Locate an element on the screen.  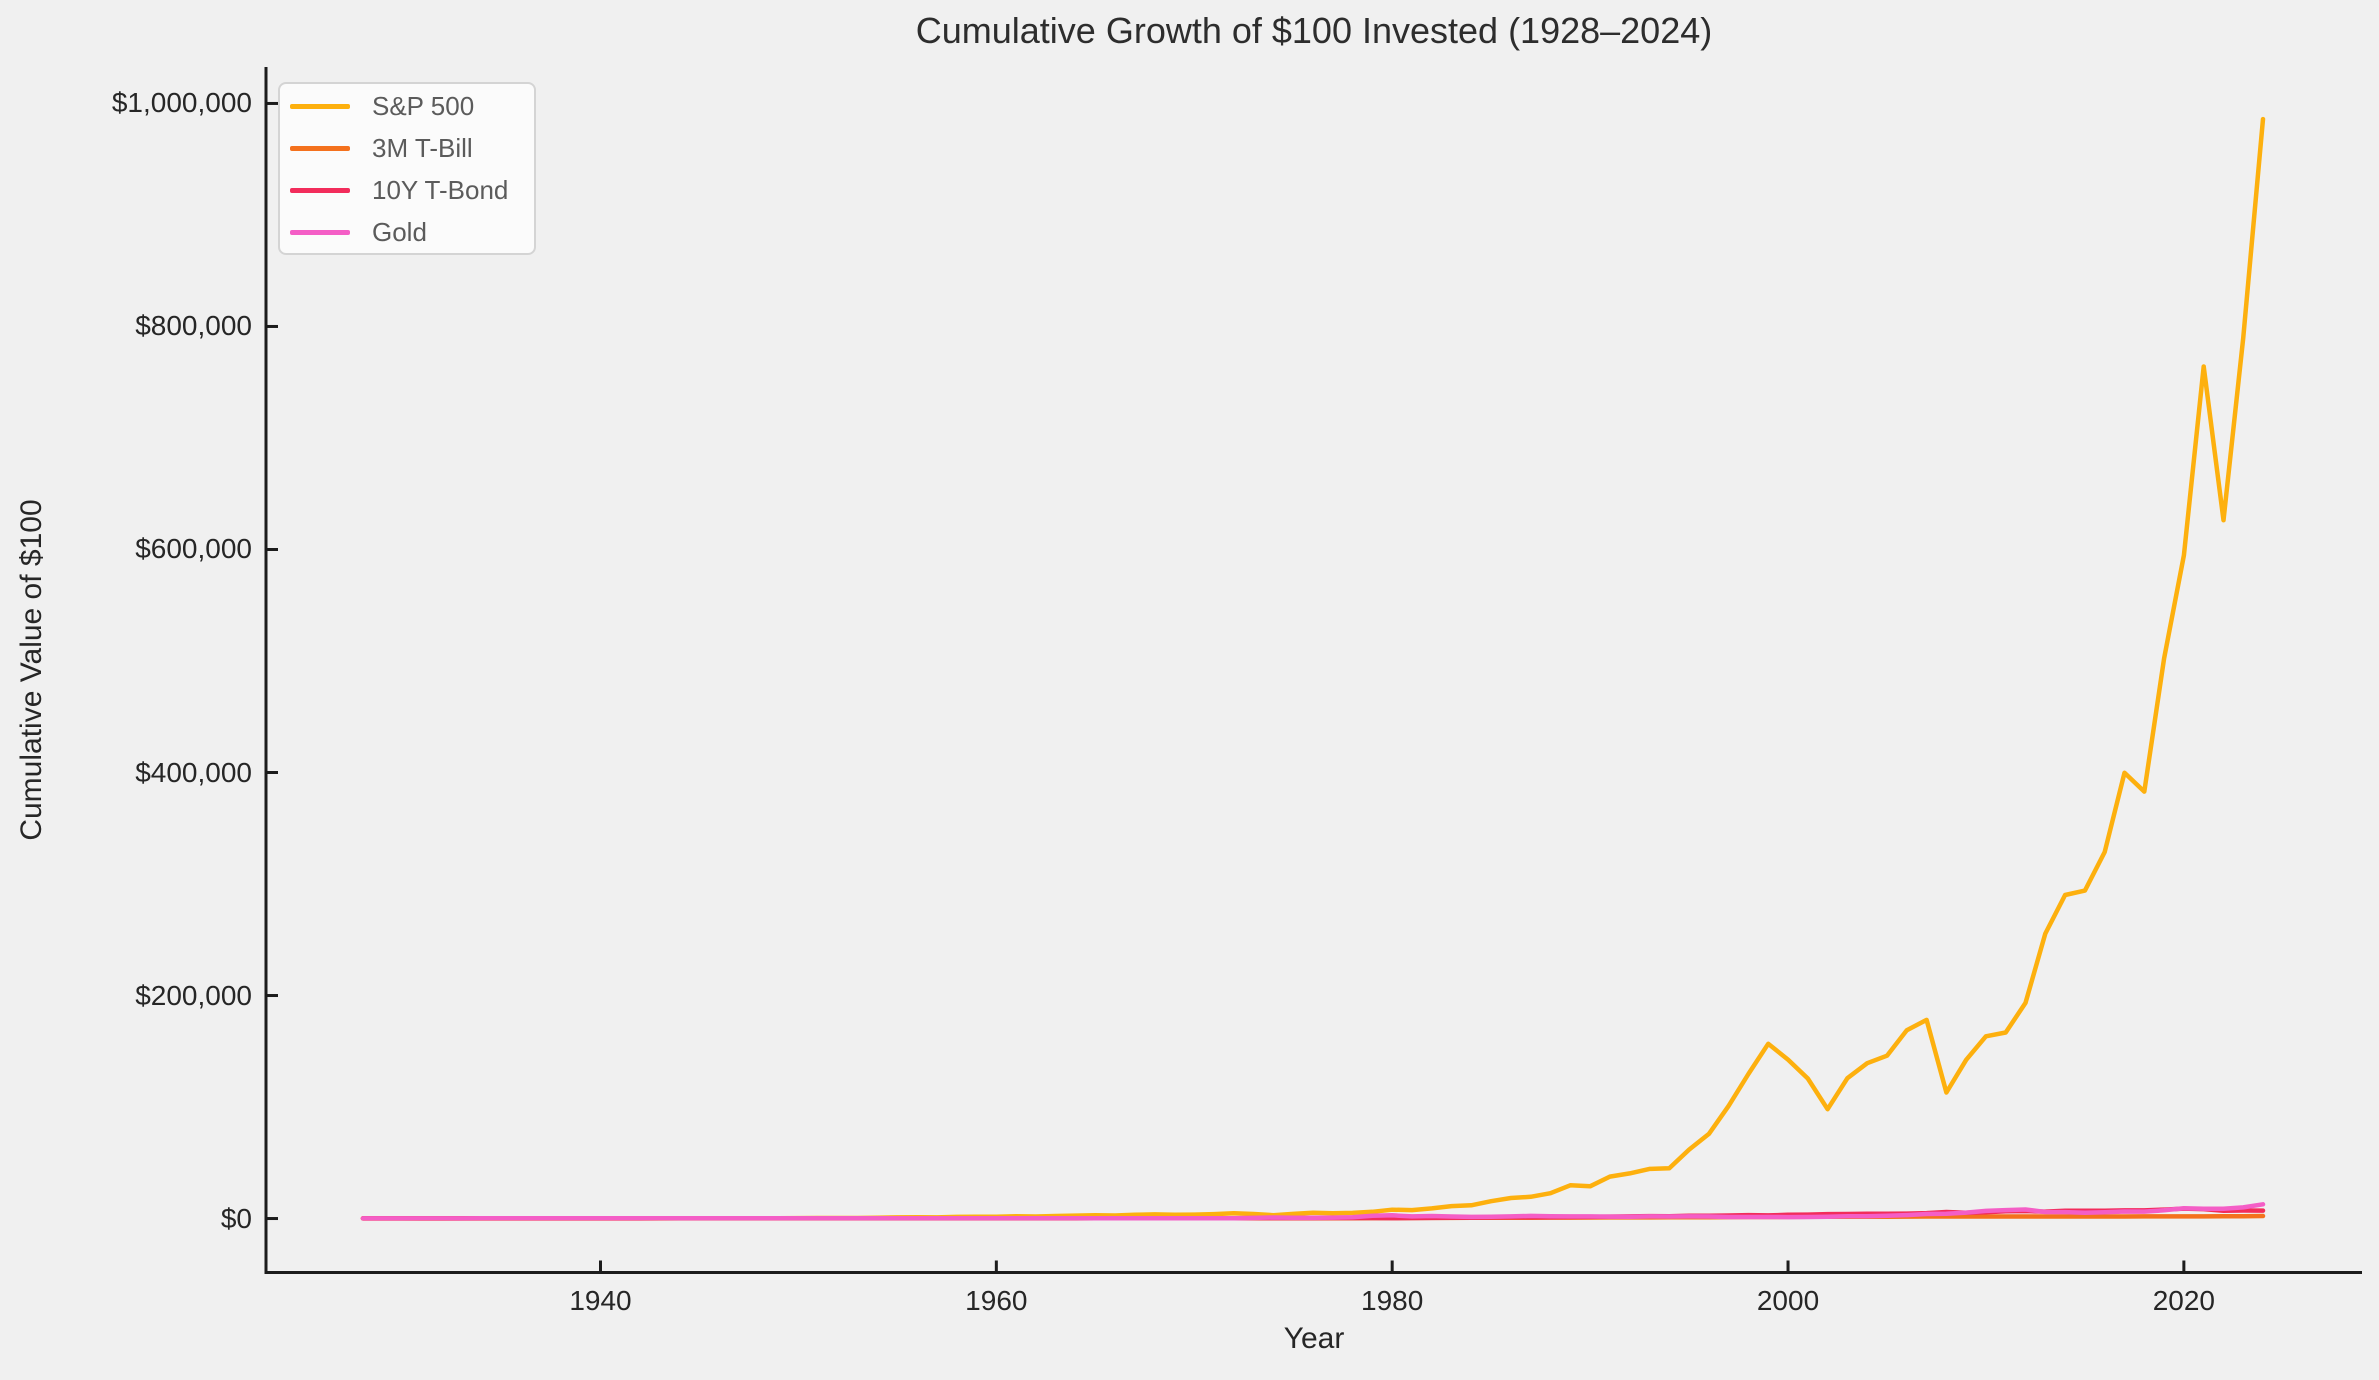
y-tick-label: $1,000,000 is located at coordinates (181, 103).